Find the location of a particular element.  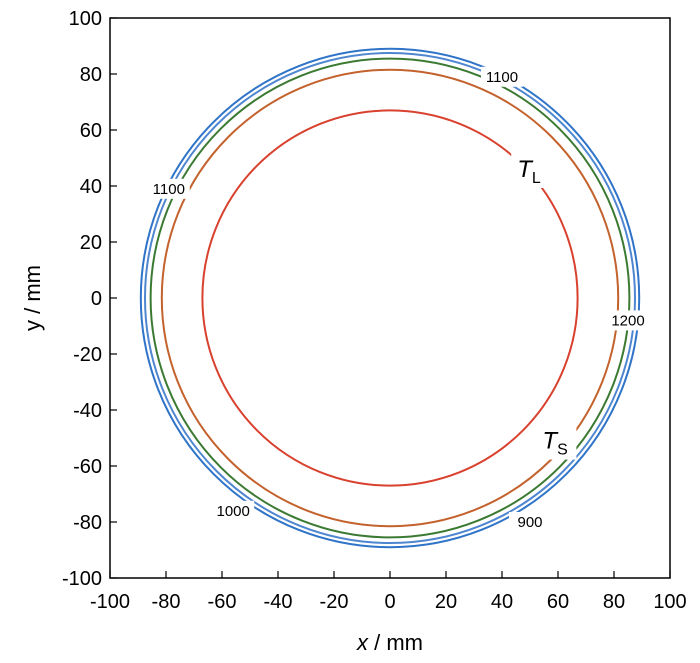

x-tick-label-4: -20 is located at coordinates (334, 602).